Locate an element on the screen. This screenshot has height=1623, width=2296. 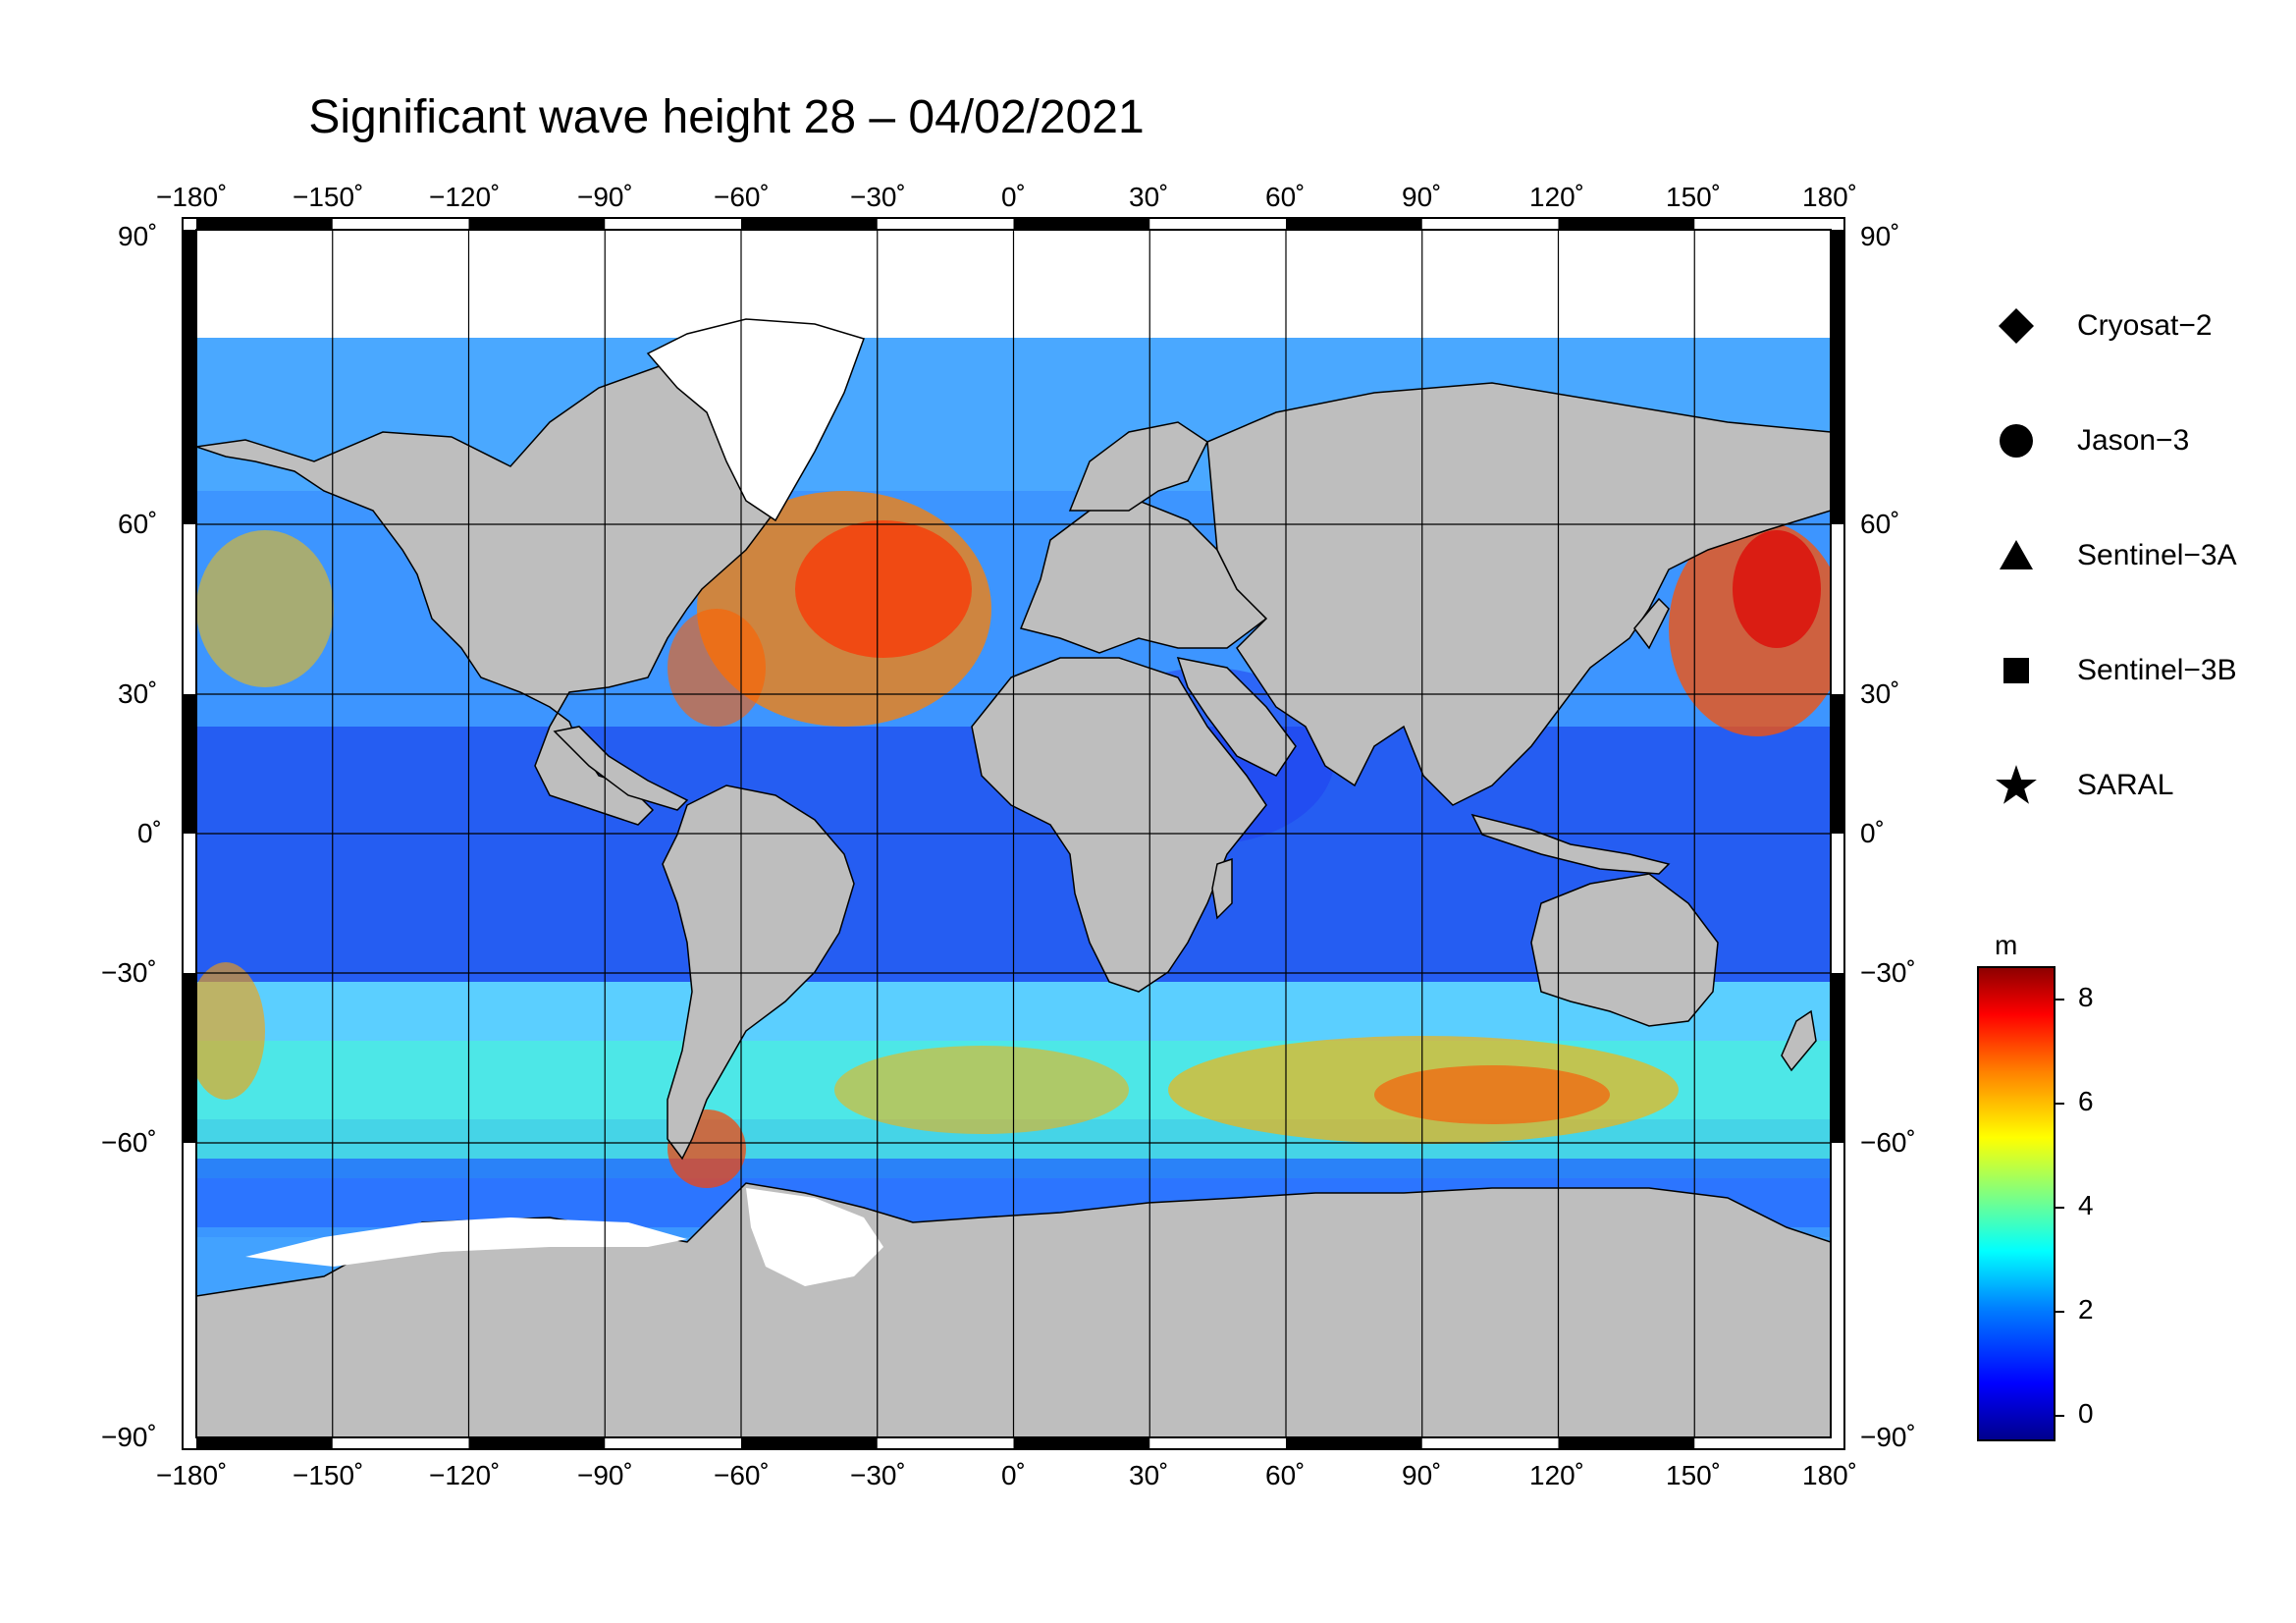
ross-ice-shelf is located at coordinates (466, 1242).